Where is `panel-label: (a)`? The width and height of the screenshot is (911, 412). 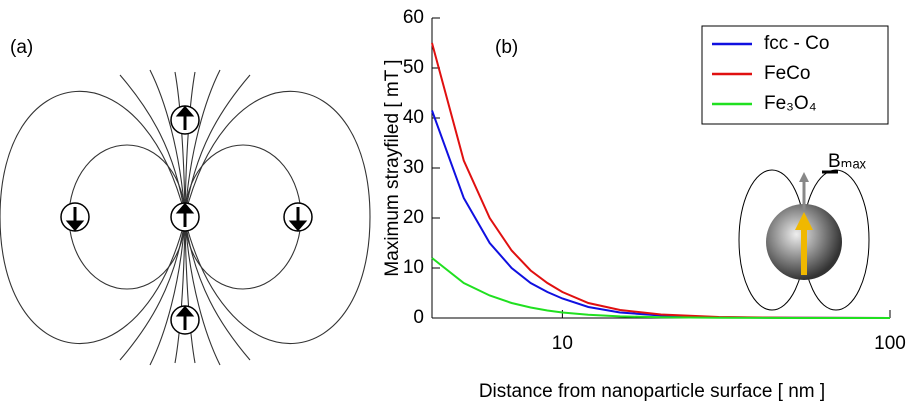 panel-label: (a) is located at coordinates (21, 47).